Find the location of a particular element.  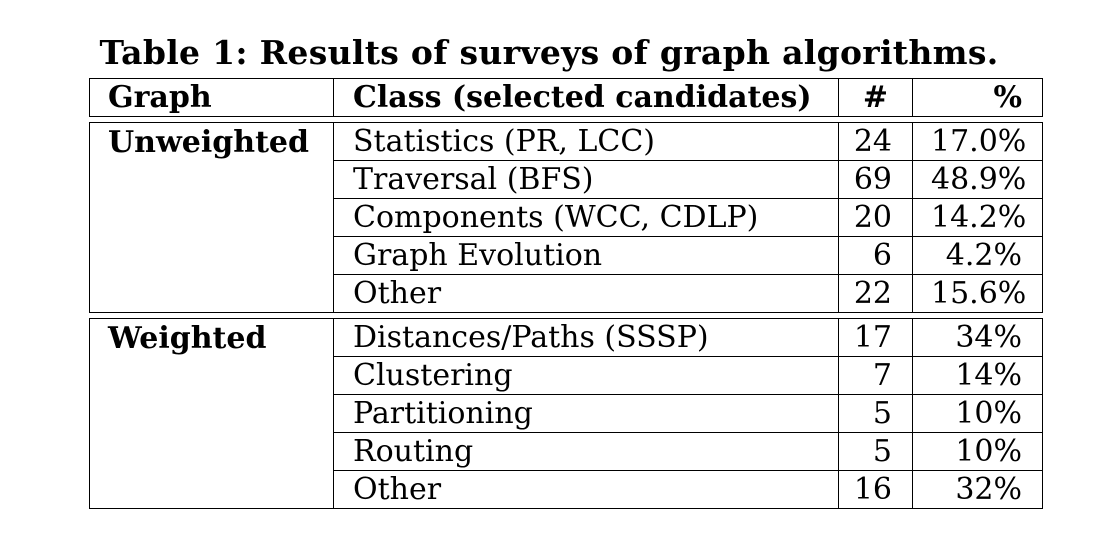

graph-group-label: Unweighted is located at coordinates (211, 217).